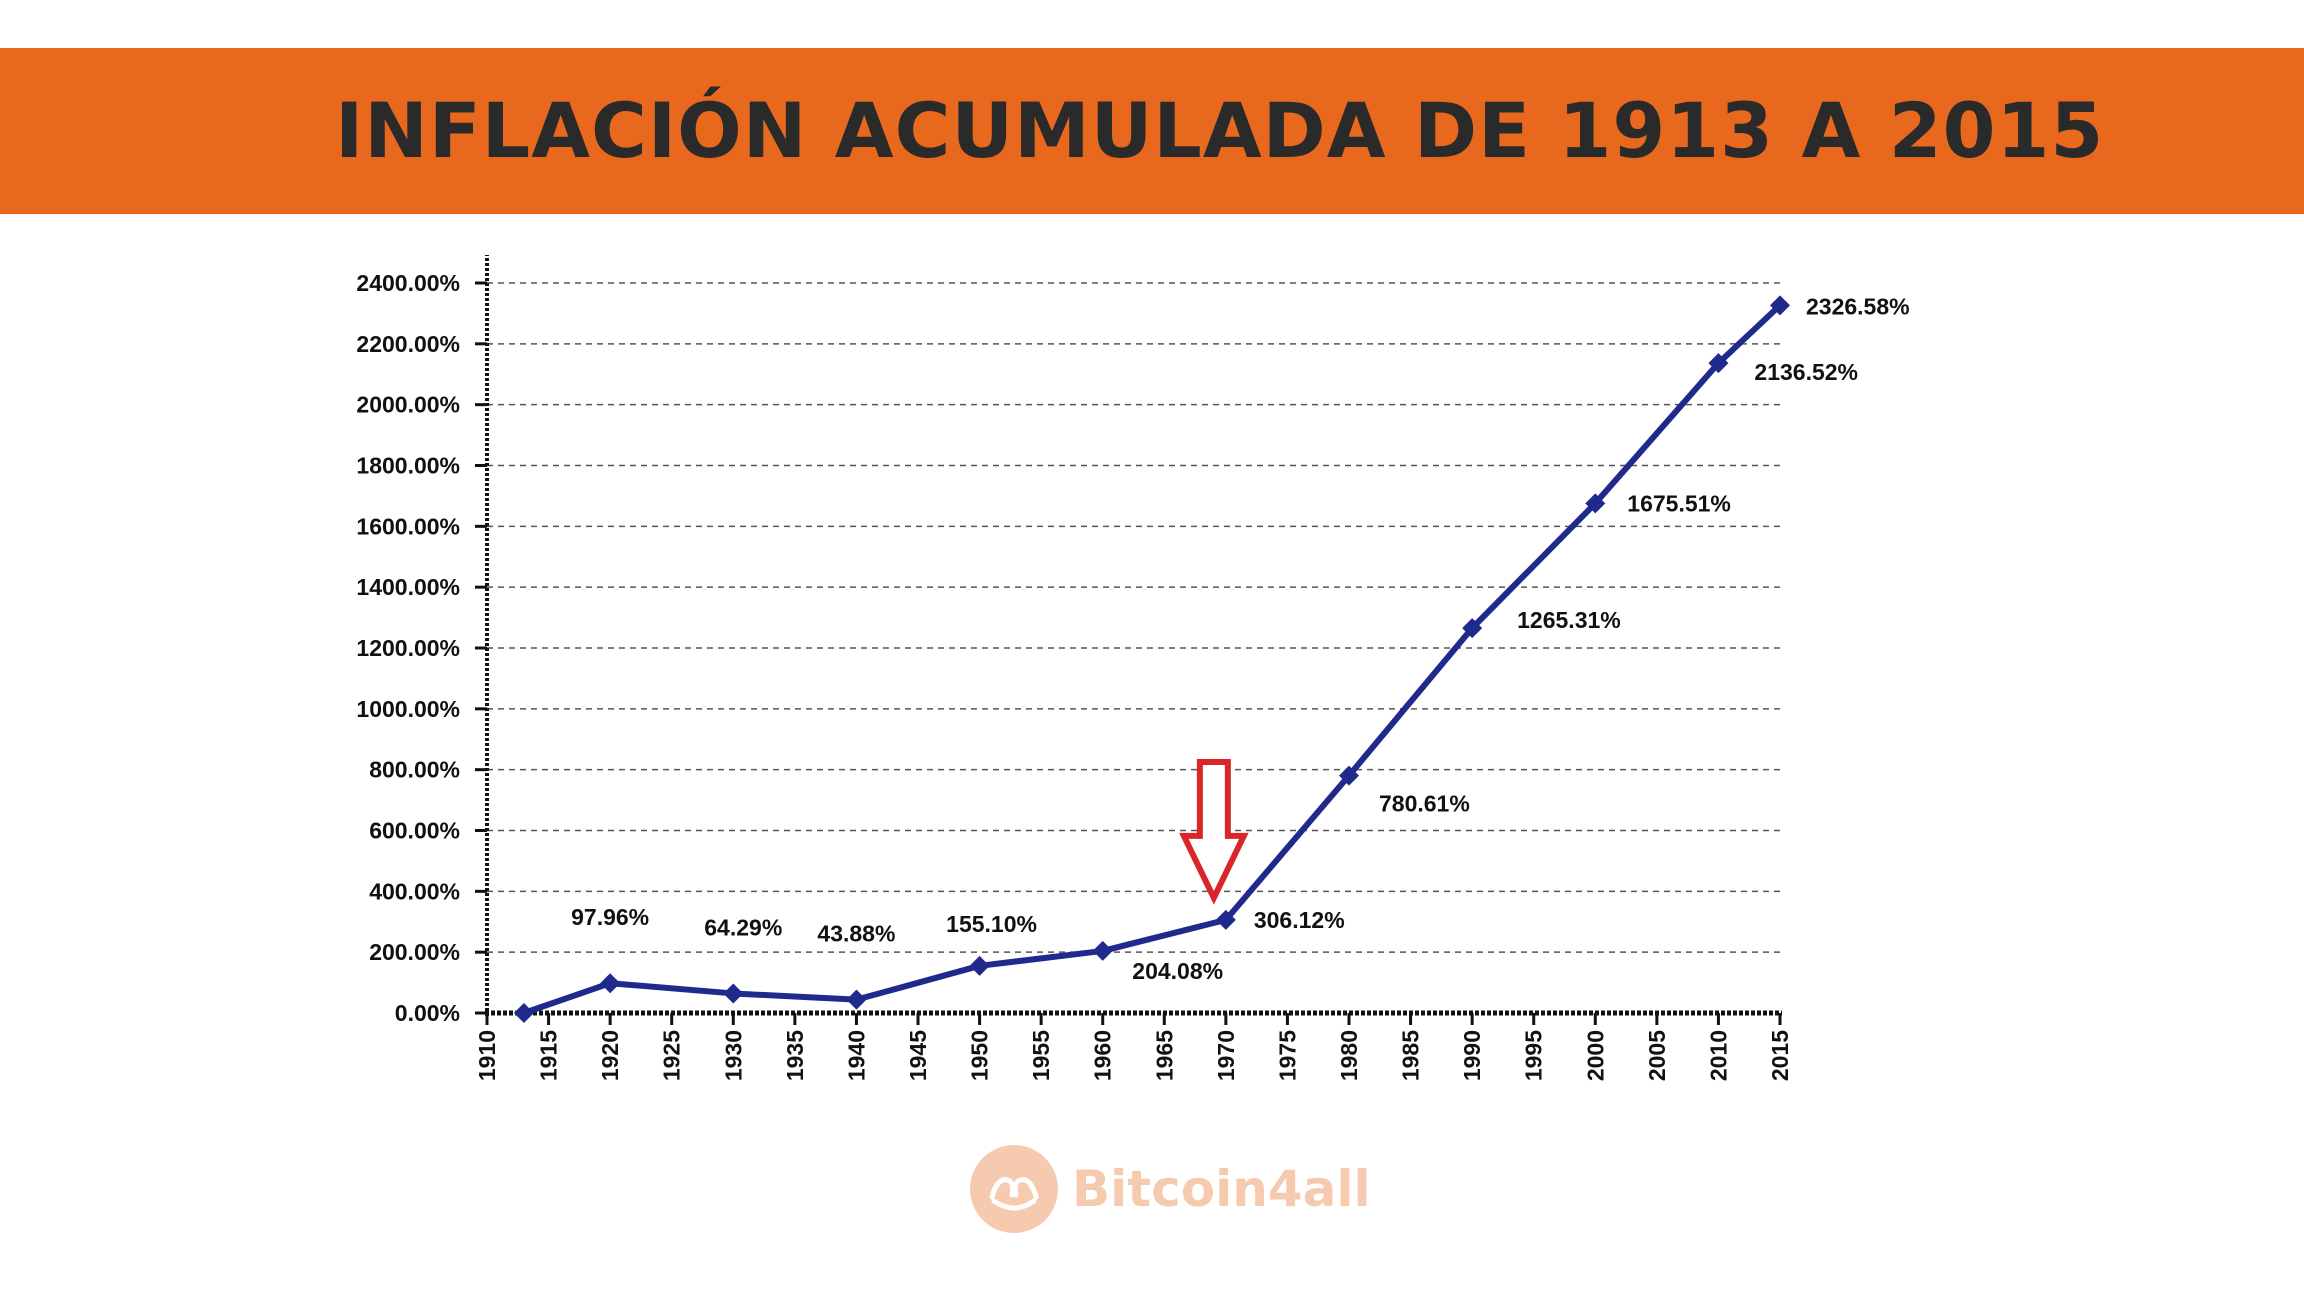 The image size is (2304, 1296). I want to click on x-tick-label: 1910, so click(487, 1055).